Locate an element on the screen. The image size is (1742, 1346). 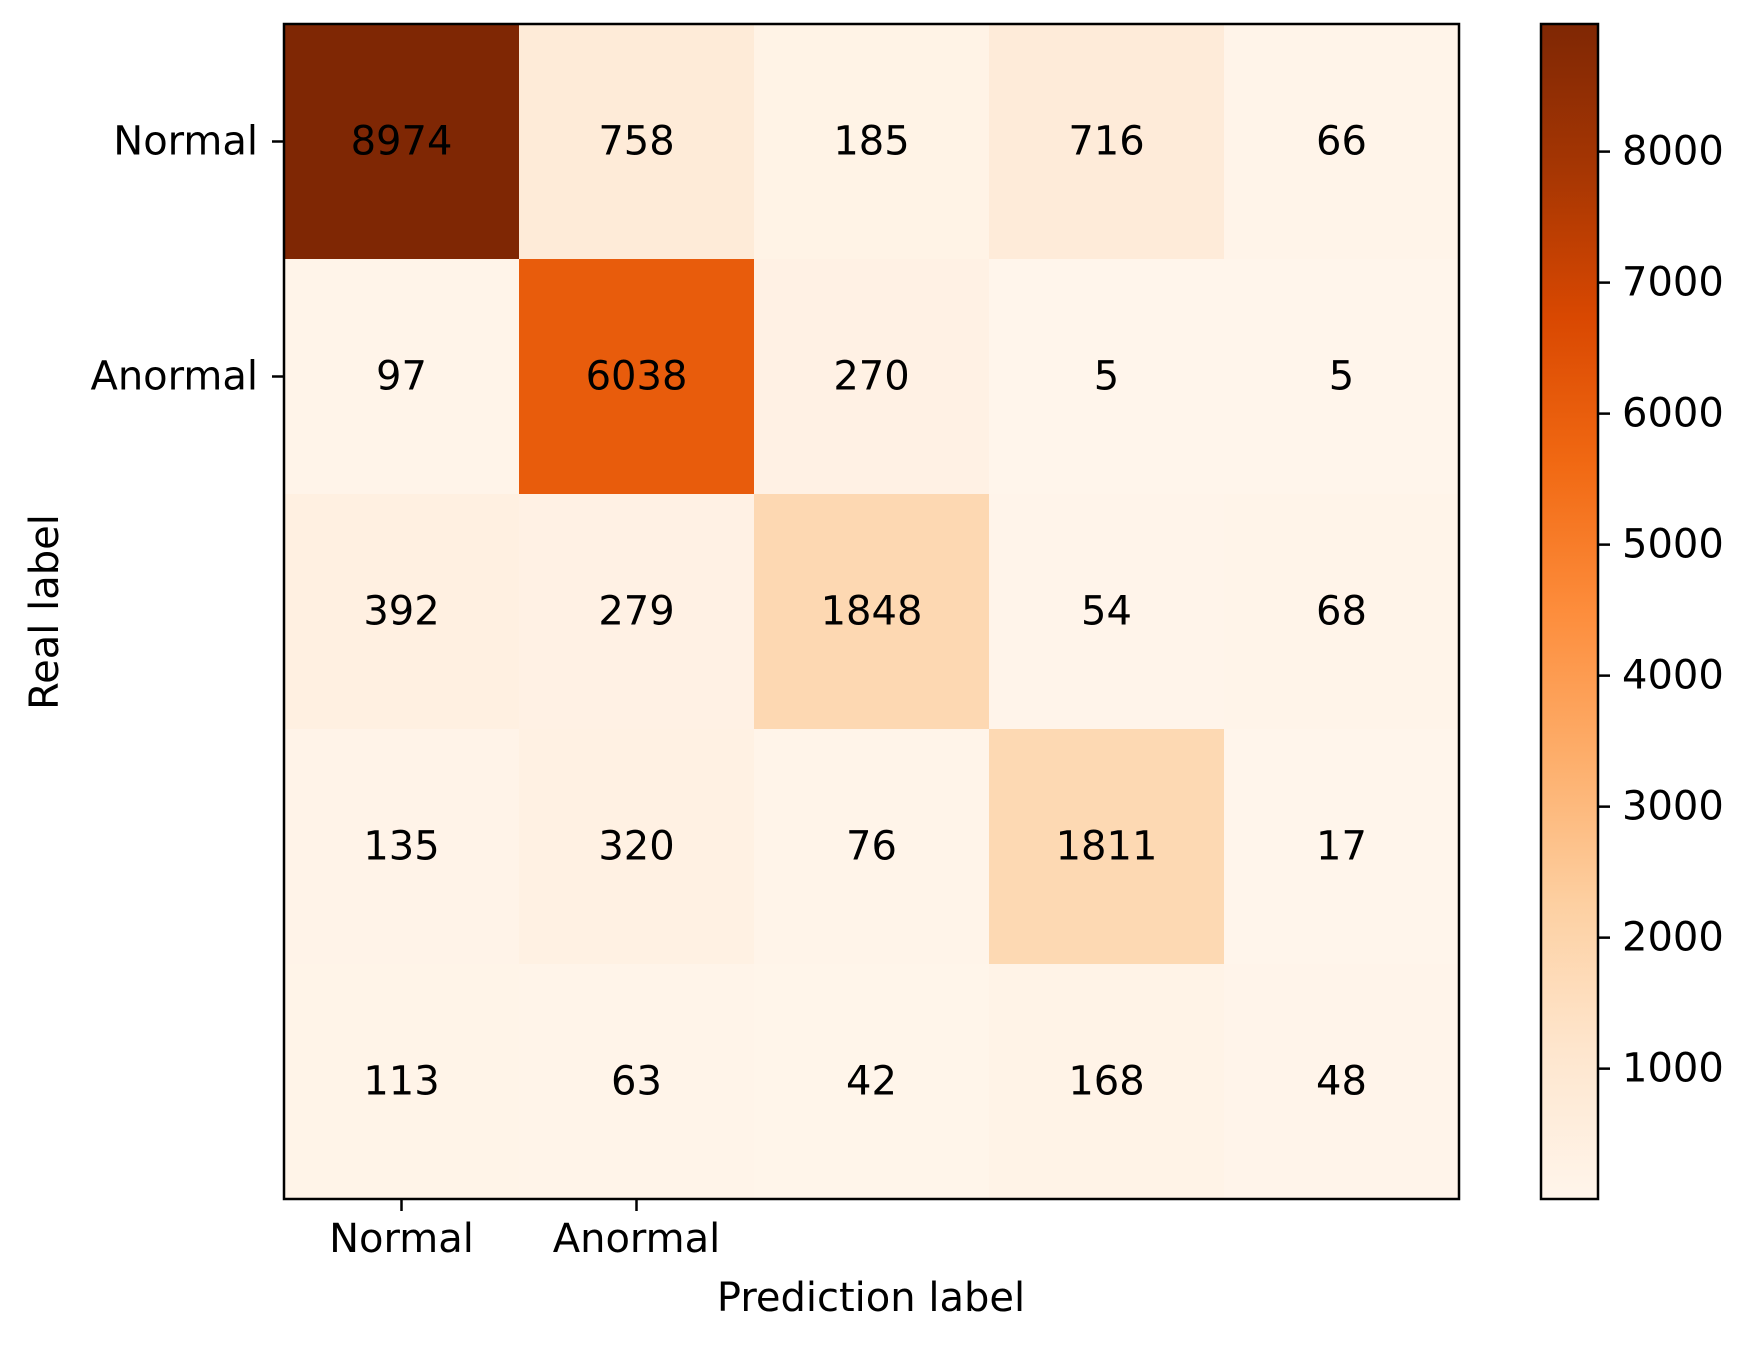
heatmap-cell-r0-c4 is located at coordinates (1342, 142).